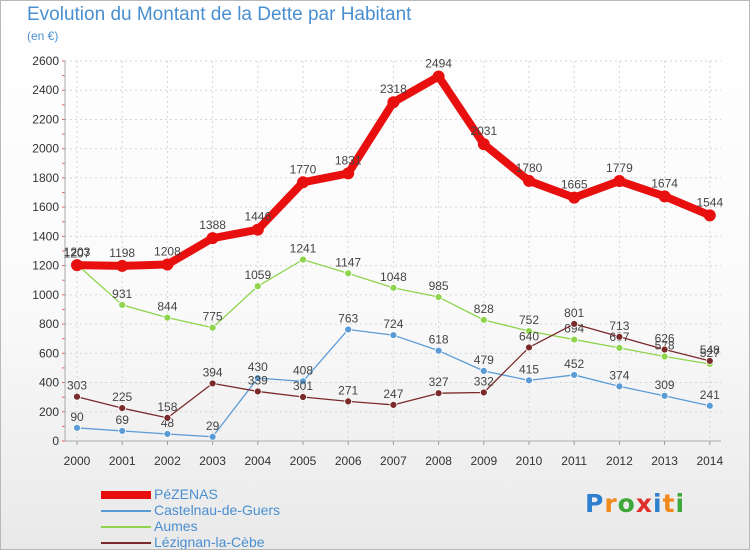 This screenshot has height=550, width=750. Describe the element at coordinates (710, 350) in the screenshot. I see `data-label-lezignan-la-cebe: 548` at that location.